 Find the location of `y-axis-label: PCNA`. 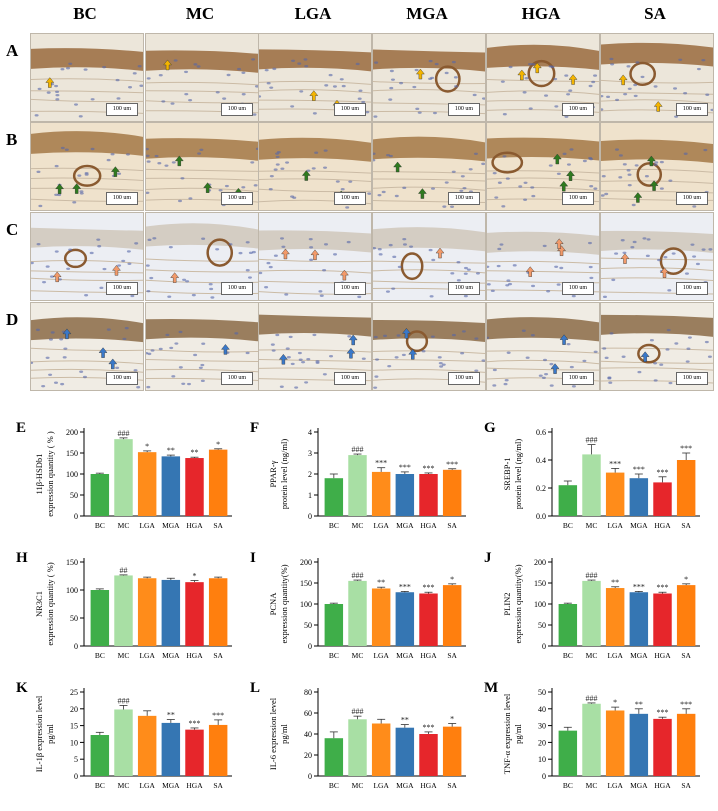

y-axis-label: PCNA is located at coordinates (273, 604).